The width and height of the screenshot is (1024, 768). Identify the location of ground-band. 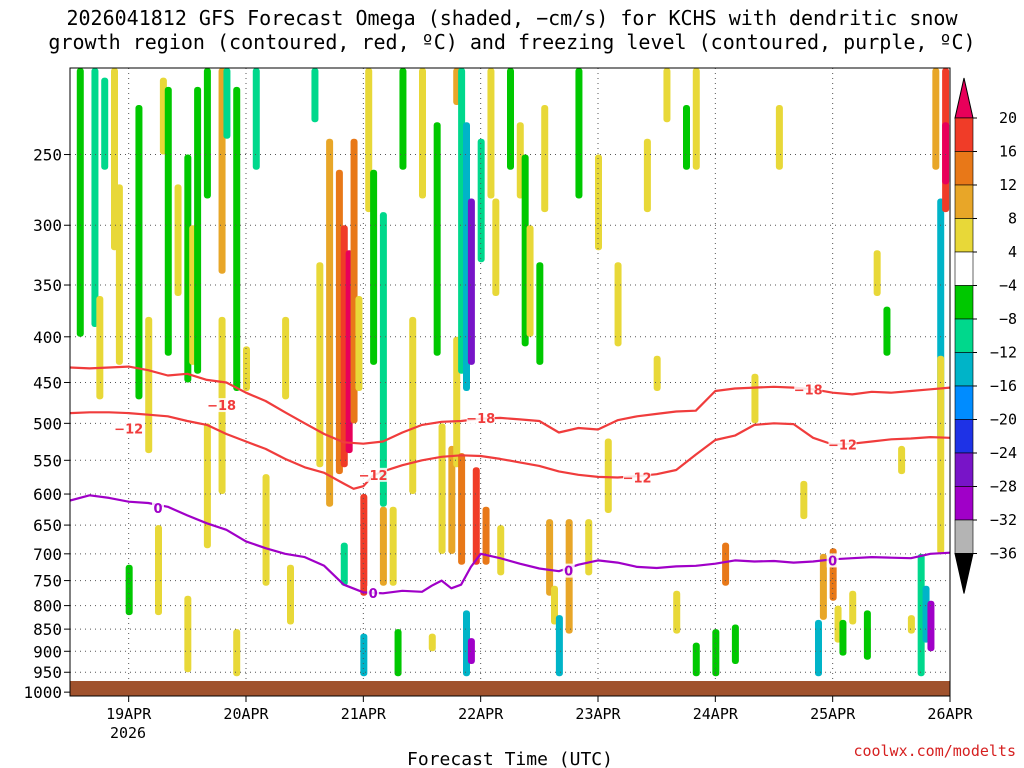
(510, 688).